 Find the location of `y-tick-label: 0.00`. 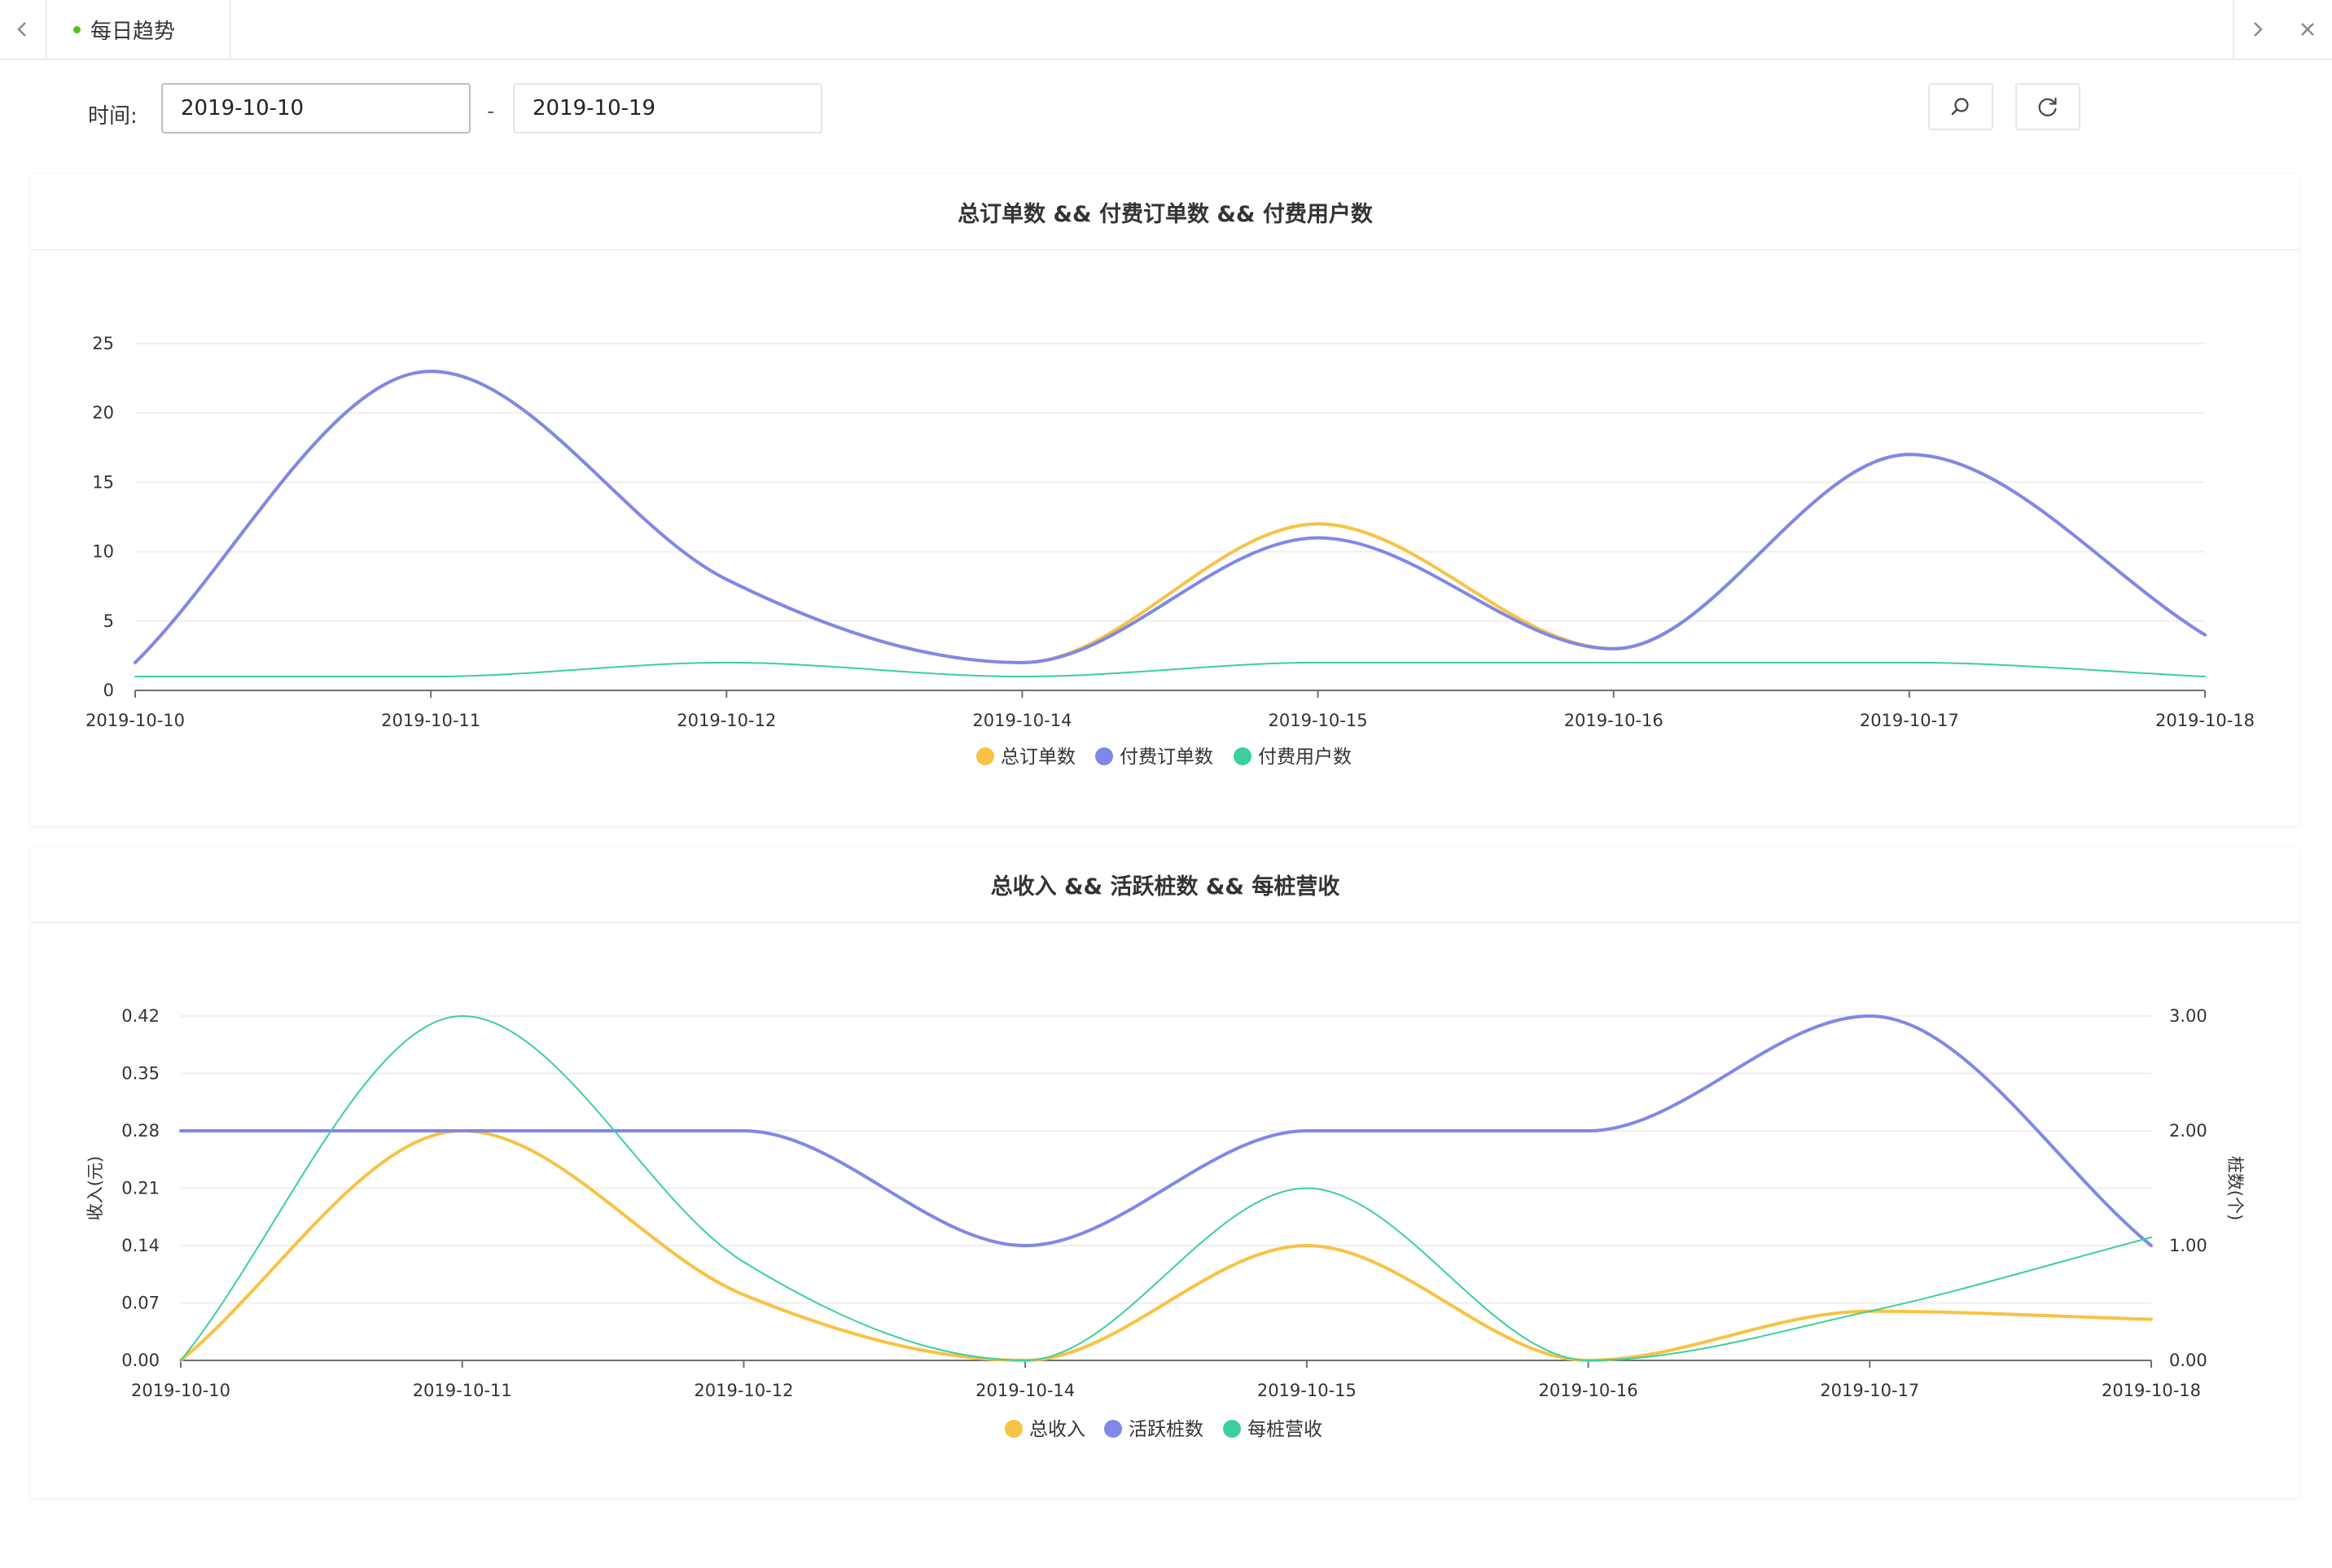

y-tick-label: 0.00 is located at coordinates (141, 1361).